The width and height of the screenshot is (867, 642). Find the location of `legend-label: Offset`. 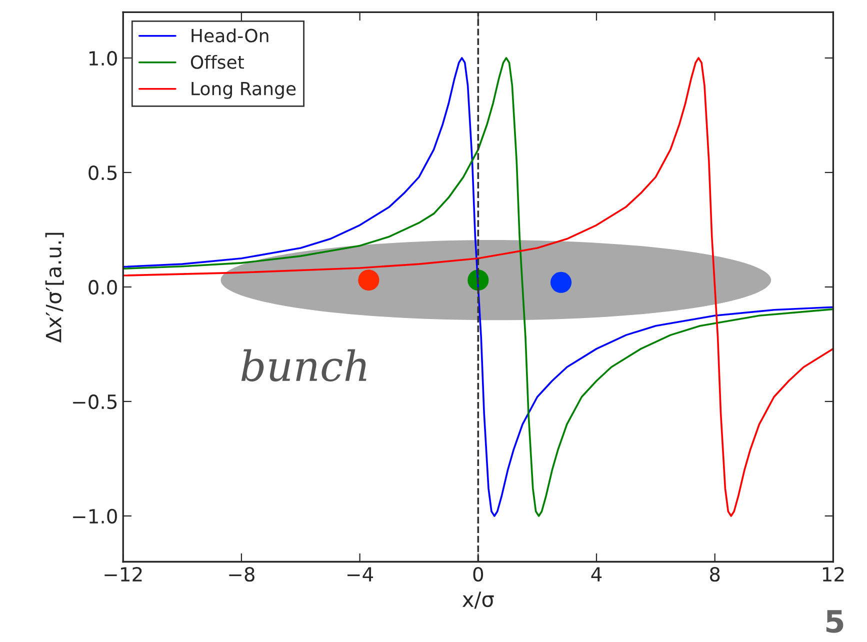

legend-label: Offset is located at coordinates (217, 61).